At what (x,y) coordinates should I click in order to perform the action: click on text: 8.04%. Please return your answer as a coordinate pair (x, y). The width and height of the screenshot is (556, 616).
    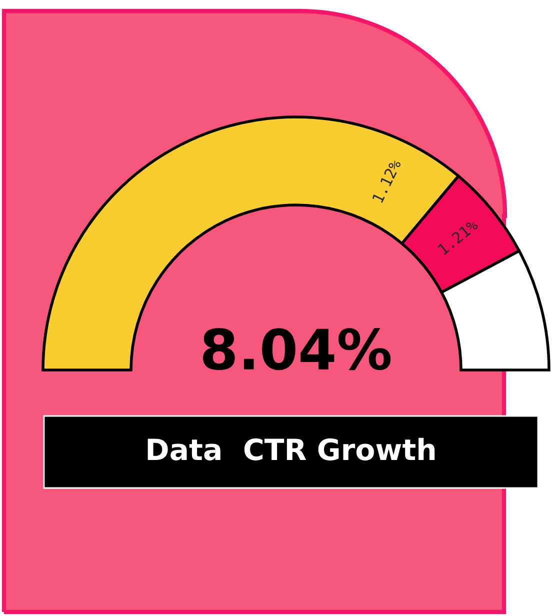
    Looking at the image, I should click on (297, 349).